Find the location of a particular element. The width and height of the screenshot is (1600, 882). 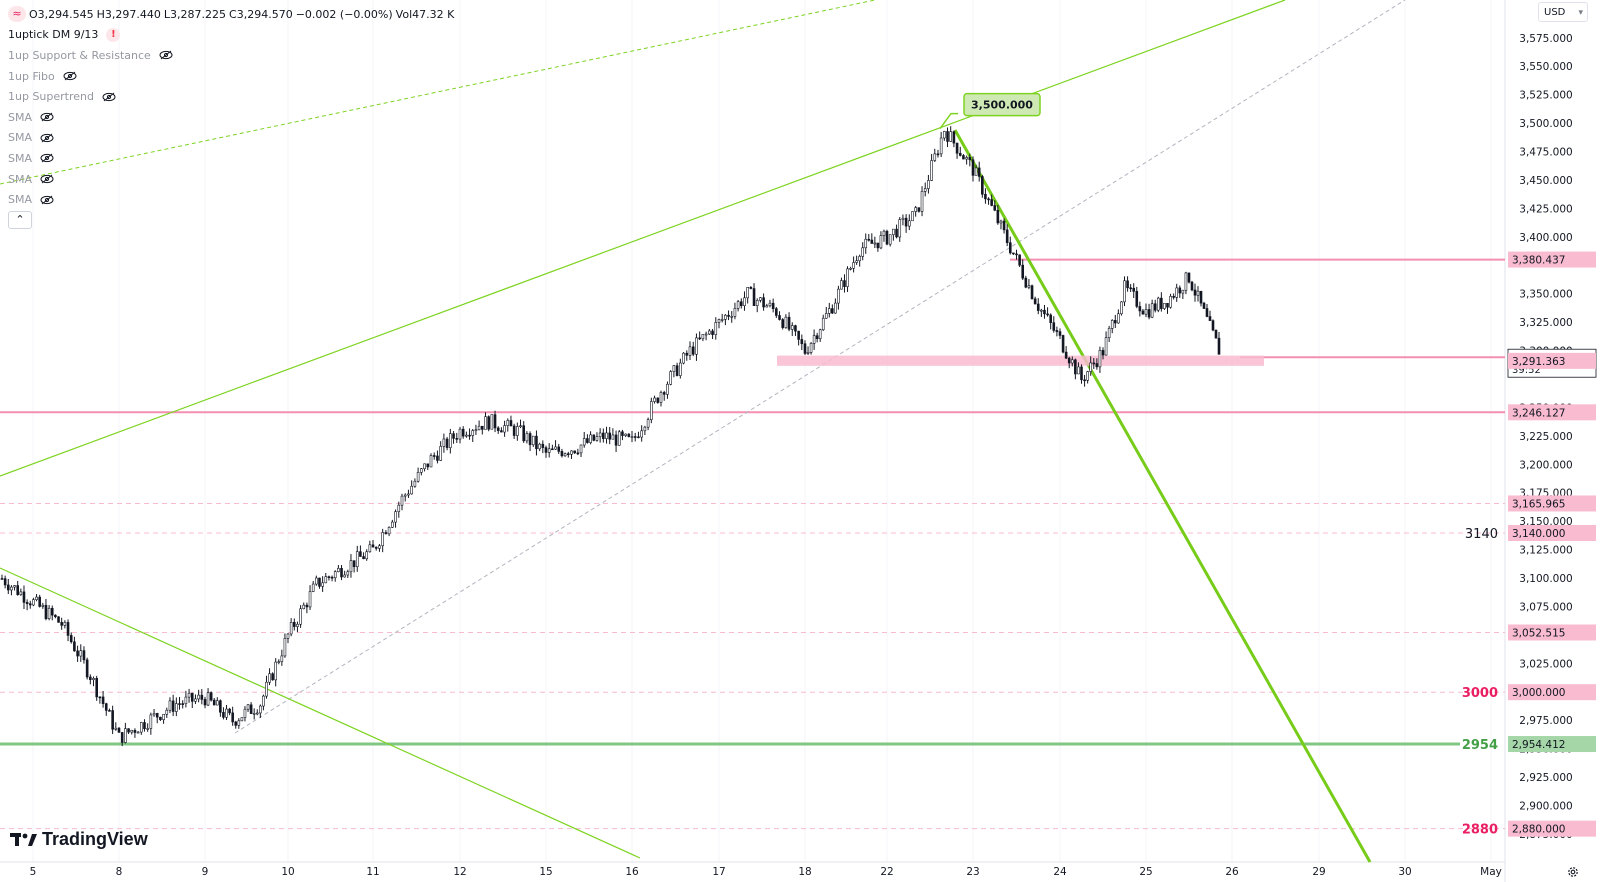

callout-box is located at coordinates (1002, 104).